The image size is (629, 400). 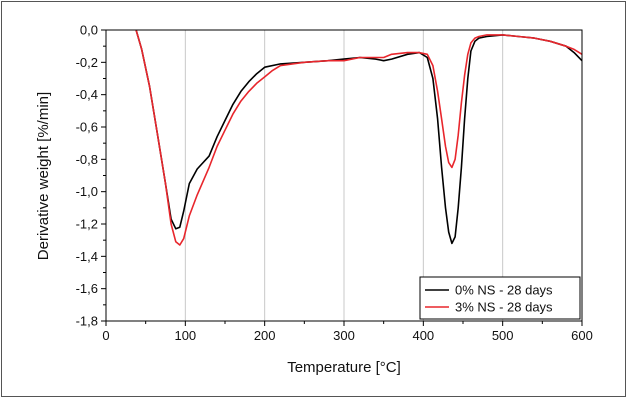 I want to click on y-tick-labels: 0,0 -0,2 -0,4 -0,6 -0,8 -1,0 -1,2 -1,4 -1,6 -1,8, so click(x=87, y=176).